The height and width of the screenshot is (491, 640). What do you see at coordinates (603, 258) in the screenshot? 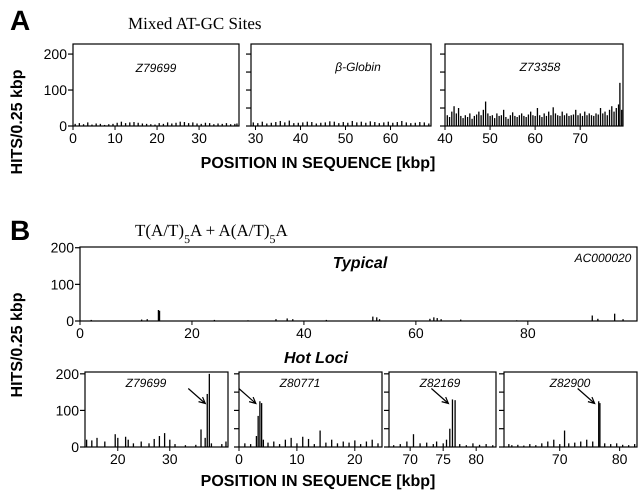
I see `annotation: AC000020` at bounding box center [603, 258].